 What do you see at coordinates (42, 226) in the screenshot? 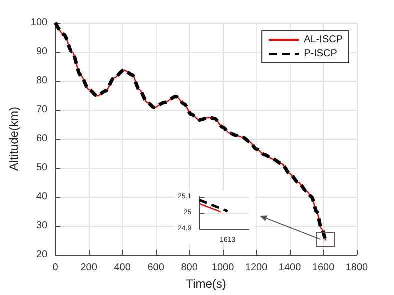
I see `y-tick-label: 30` at bounding box center [42, 226].